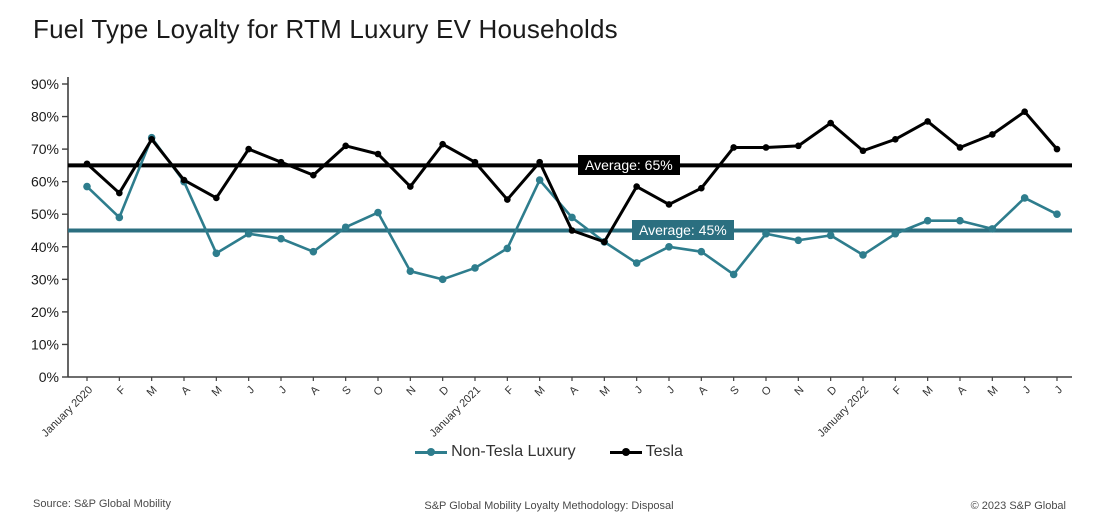  I want to click on average-45-label: Average: 45%, so click(683, 230).